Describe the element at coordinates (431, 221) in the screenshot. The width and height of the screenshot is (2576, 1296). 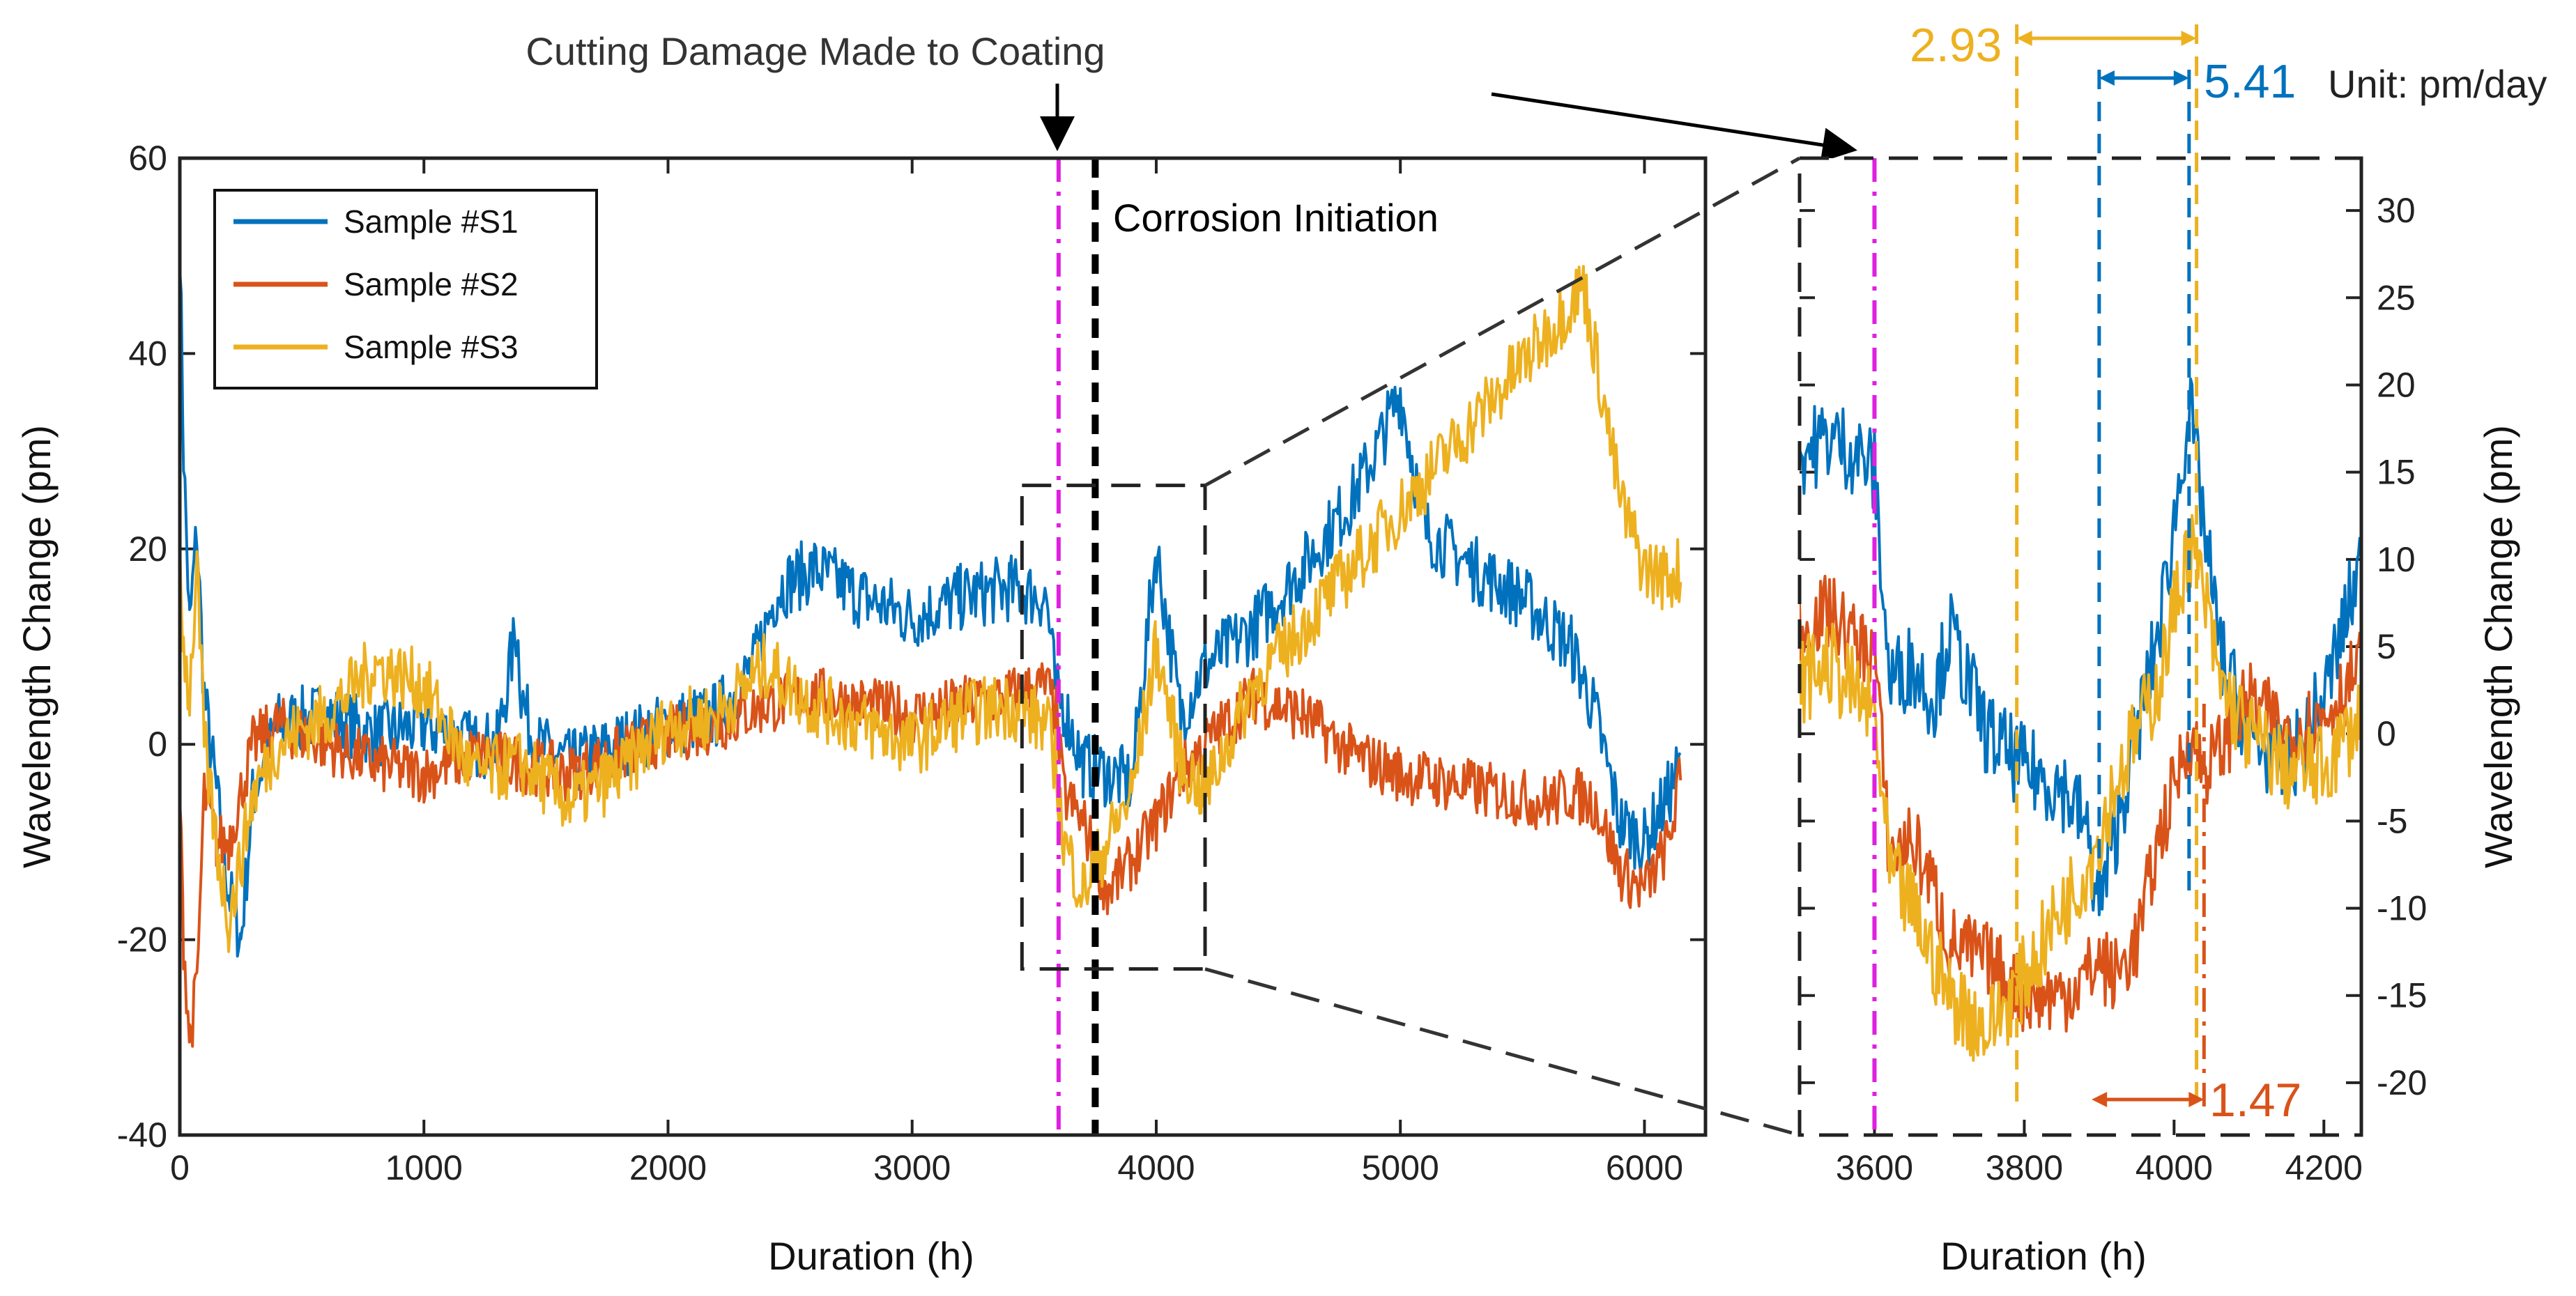
I see `legend-label-s1: Sample #S1` at that location.